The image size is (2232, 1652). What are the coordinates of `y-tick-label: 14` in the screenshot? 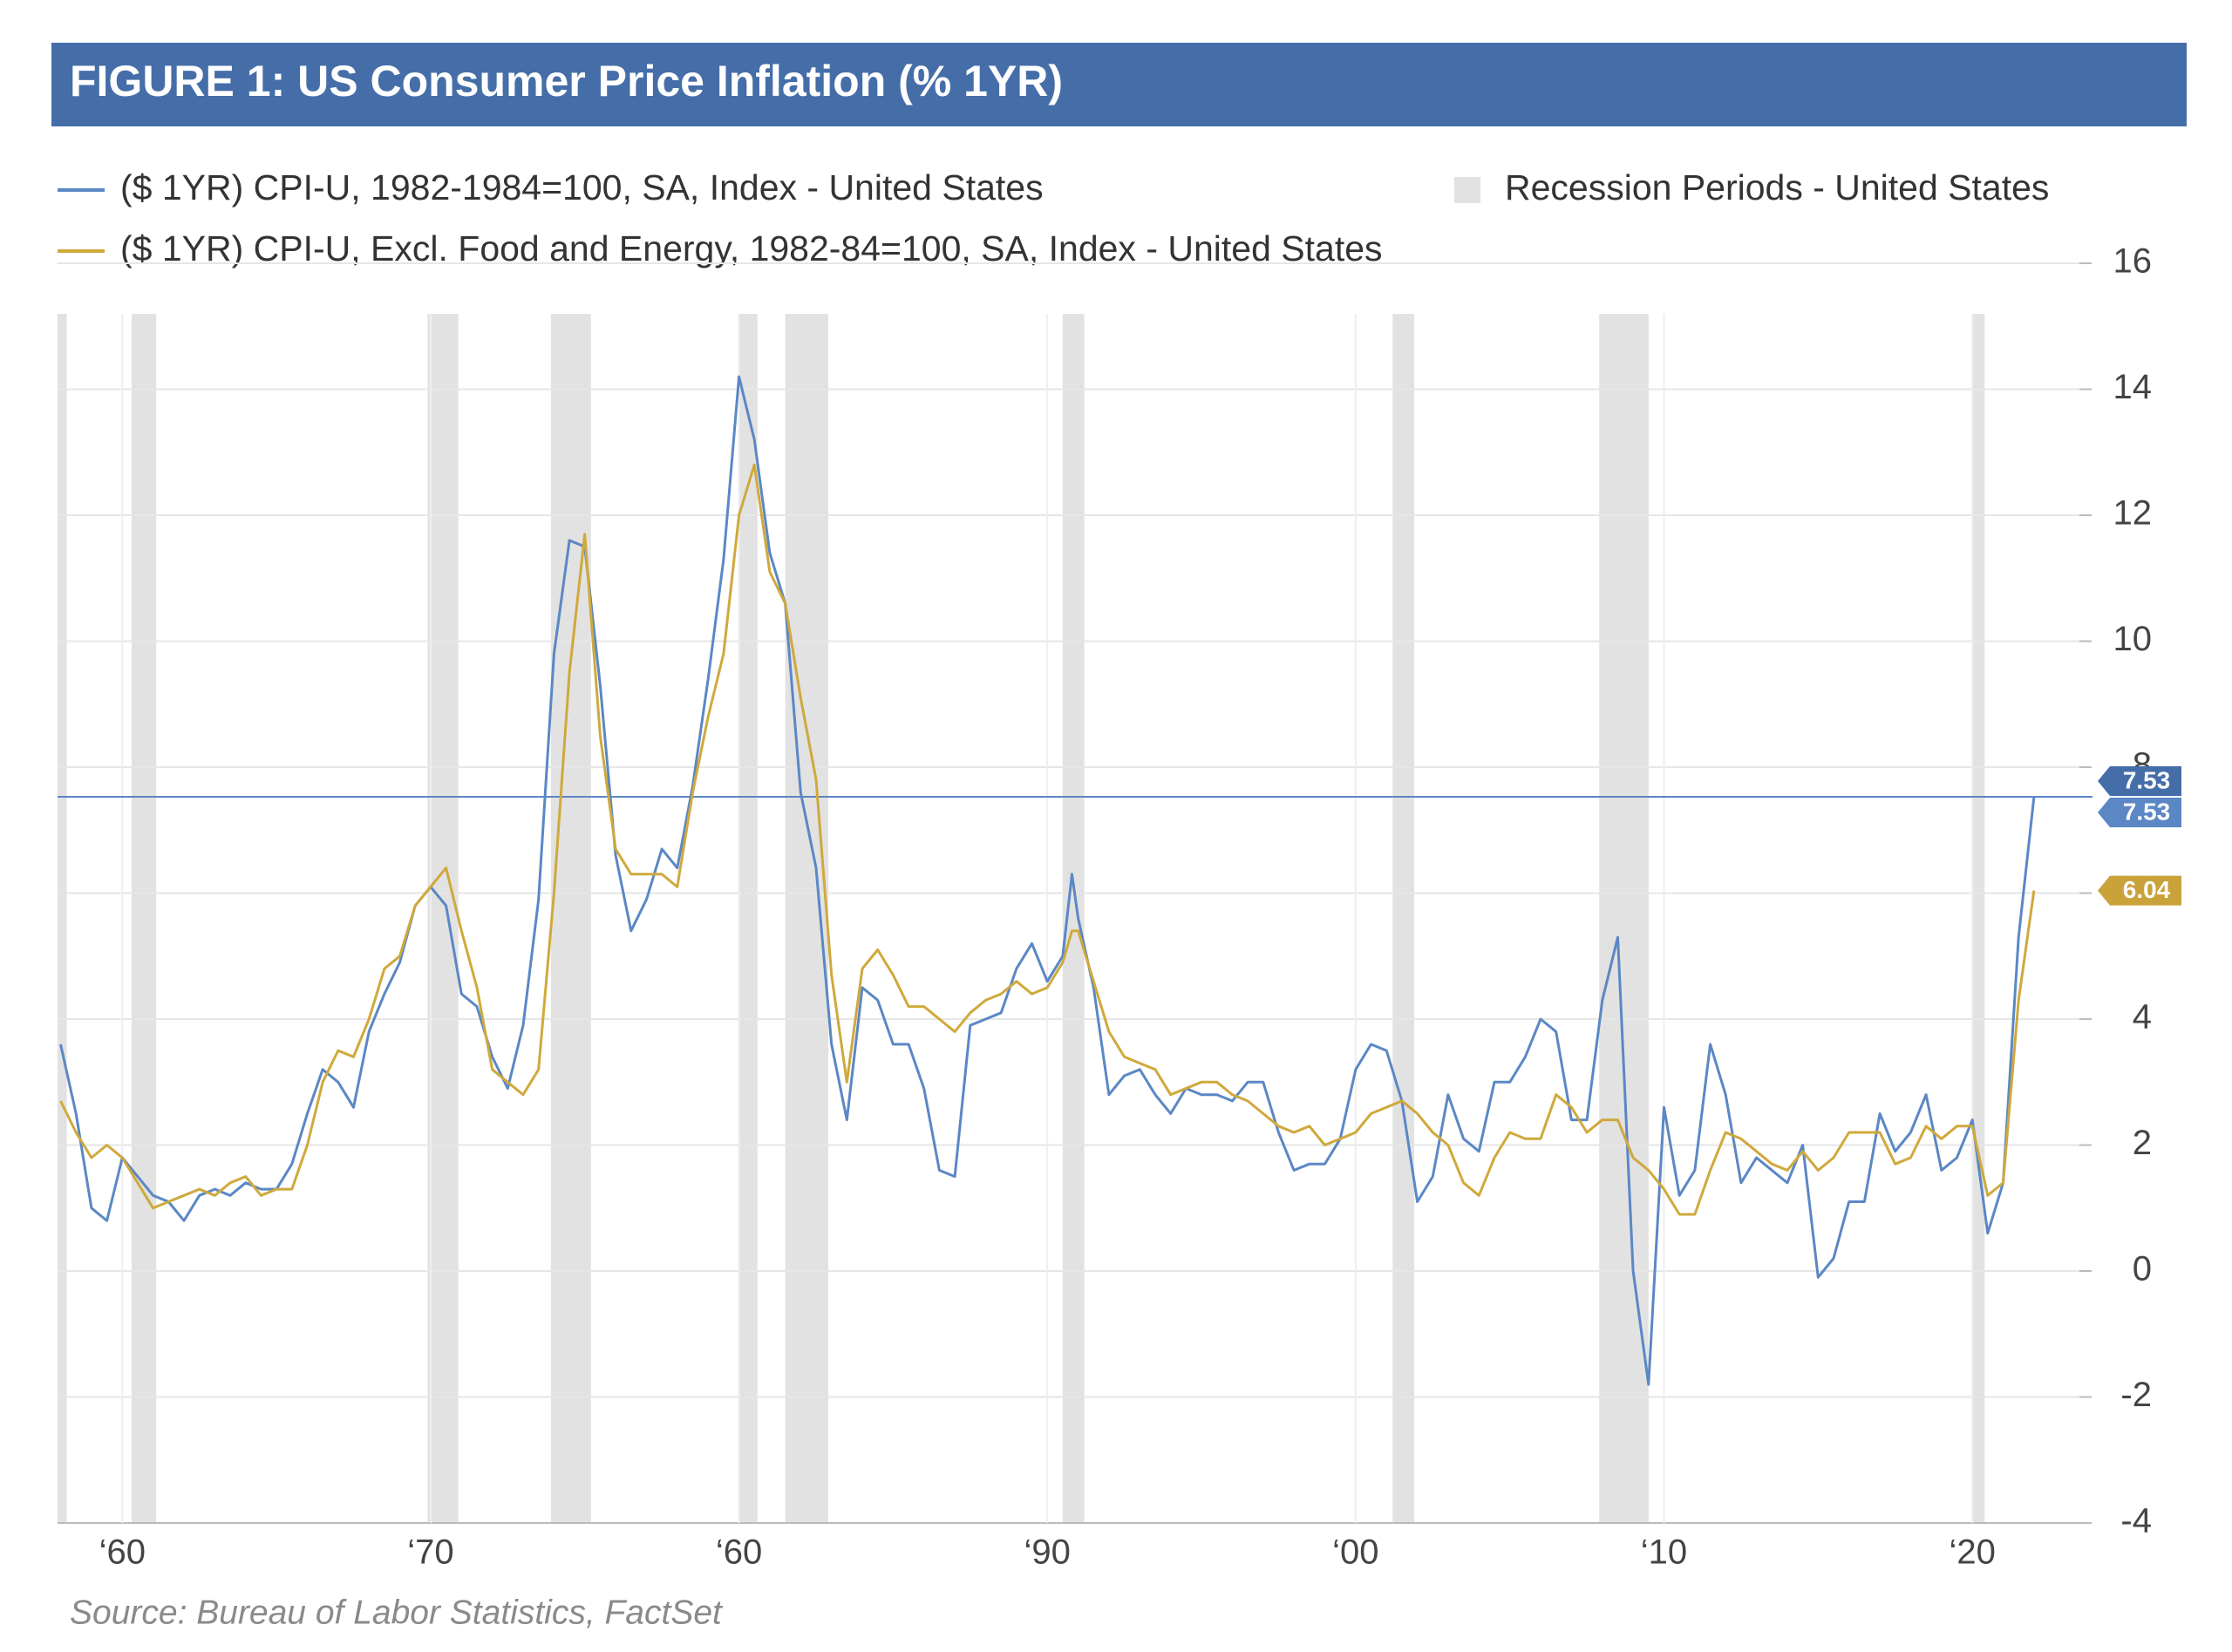 It's located at (2133, 387).